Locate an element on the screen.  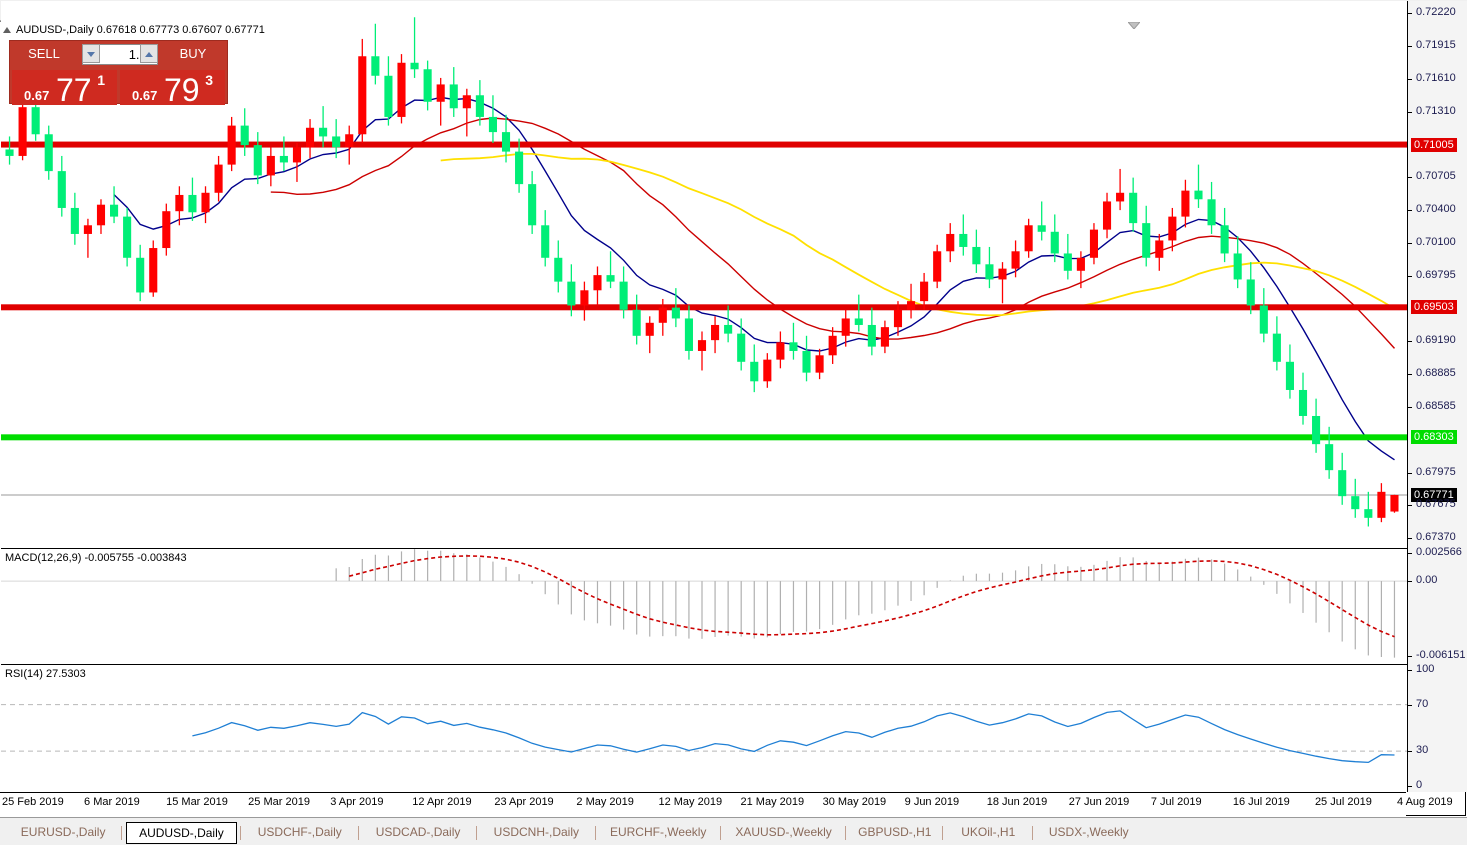
chart-tab-usdcad-daily: USDCAD-,Daily is located at coordinates (418, 832).